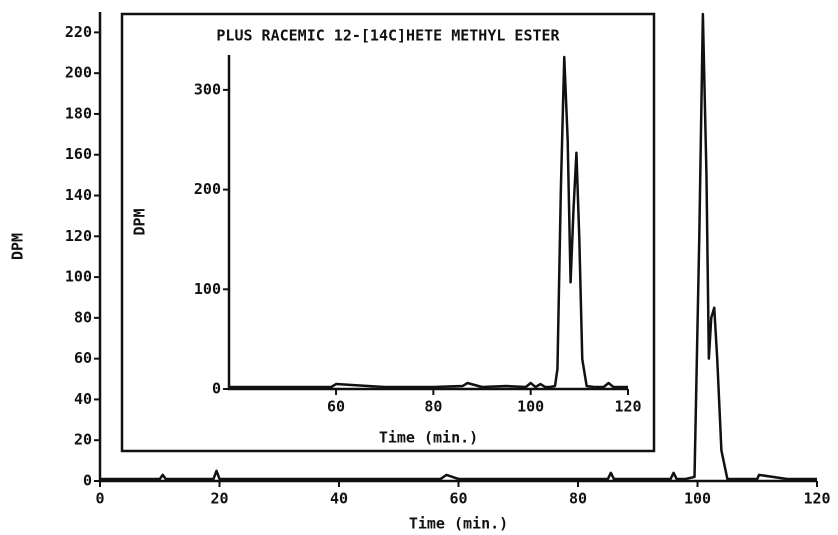  What do you see at coordinates (83, 399) in the screenshot?
I see `y-tick-label: 40` at bounding box center [83, 399].